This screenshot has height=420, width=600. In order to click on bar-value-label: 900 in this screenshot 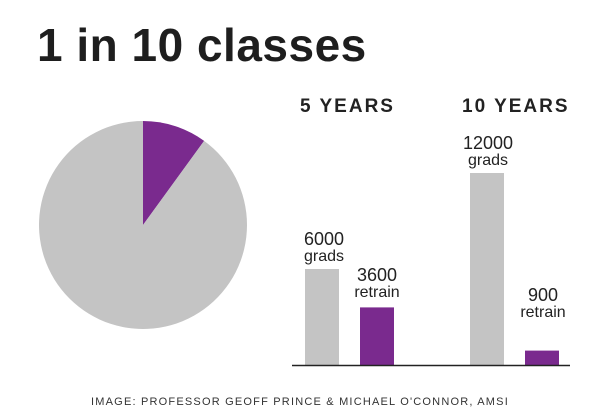, I will do `click(543, 295)`.